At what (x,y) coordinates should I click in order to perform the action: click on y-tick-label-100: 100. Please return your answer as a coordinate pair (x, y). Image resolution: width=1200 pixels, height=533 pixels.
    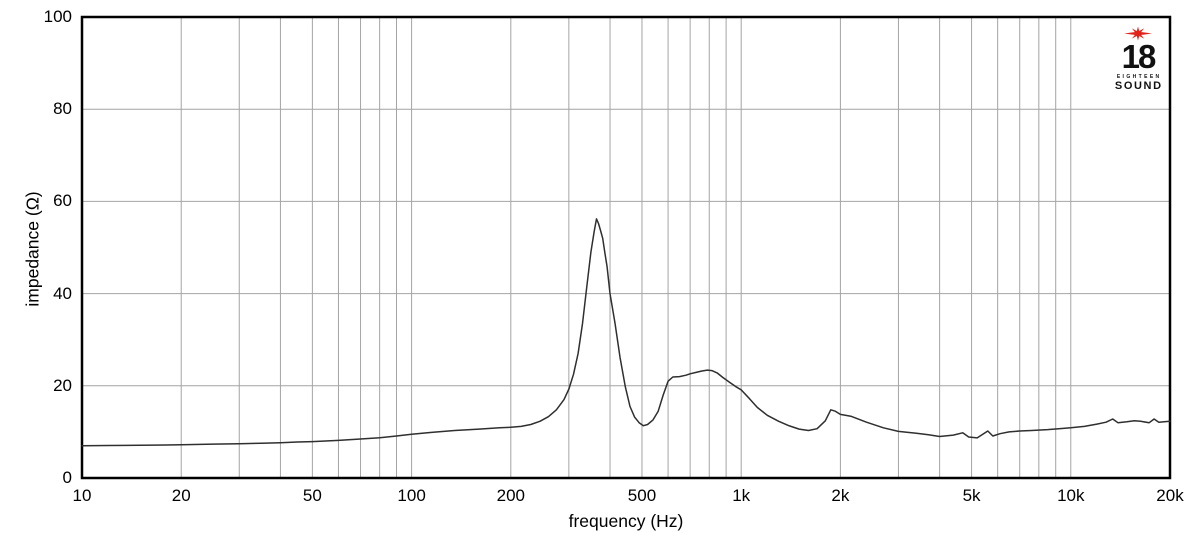
    Looking at the image, I should click on (57, 16).